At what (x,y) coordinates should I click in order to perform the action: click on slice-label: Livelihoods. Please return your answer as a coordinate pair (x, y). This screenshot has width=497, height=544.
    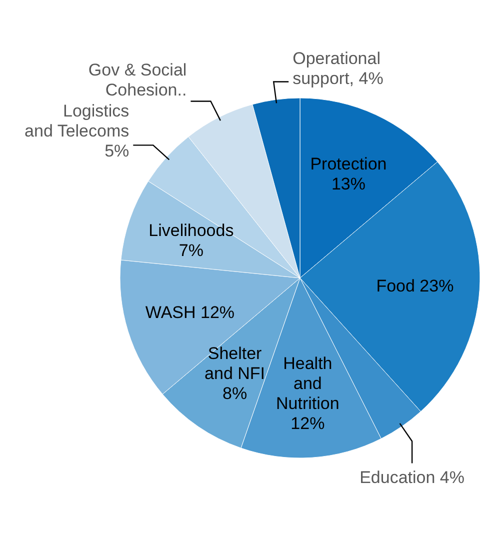
    Looking at the image, I should click on (191, 230).